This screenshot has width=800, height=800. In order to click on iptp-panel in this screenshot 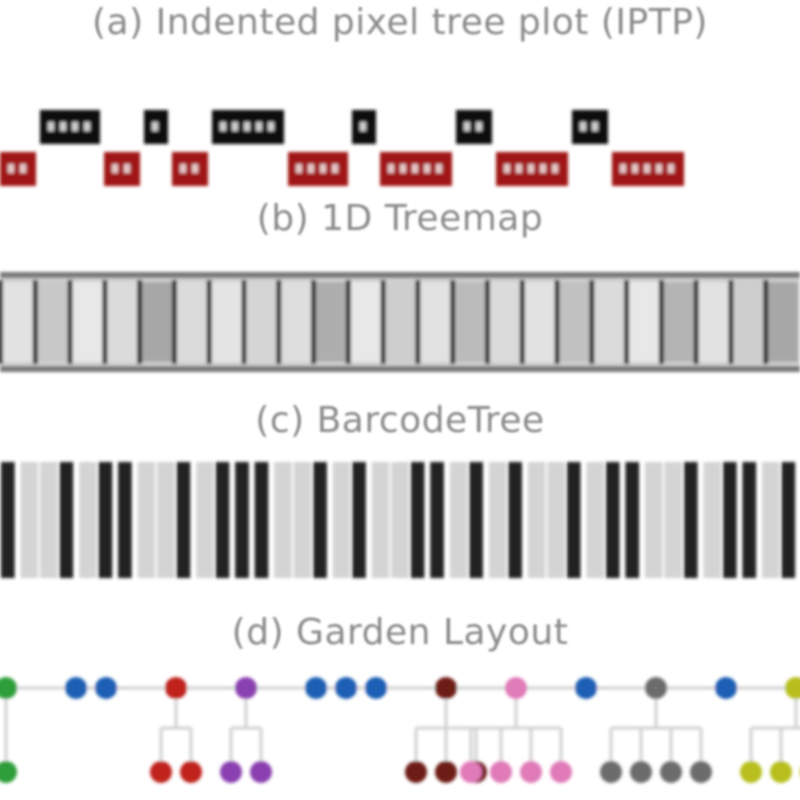, I will do `click(342, 148)`.